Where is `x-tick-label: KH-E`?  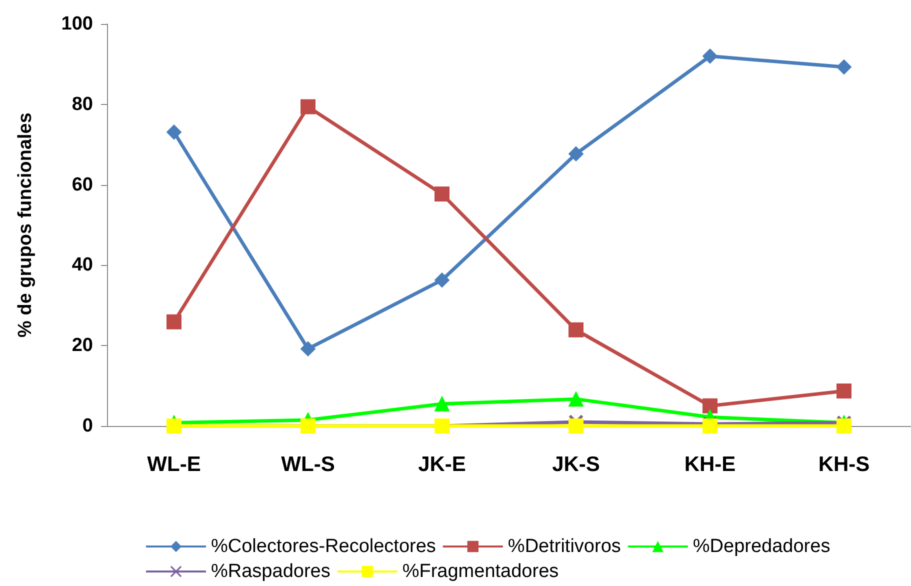 x-tick-label: KH-E is located at coordinates (710, 464).